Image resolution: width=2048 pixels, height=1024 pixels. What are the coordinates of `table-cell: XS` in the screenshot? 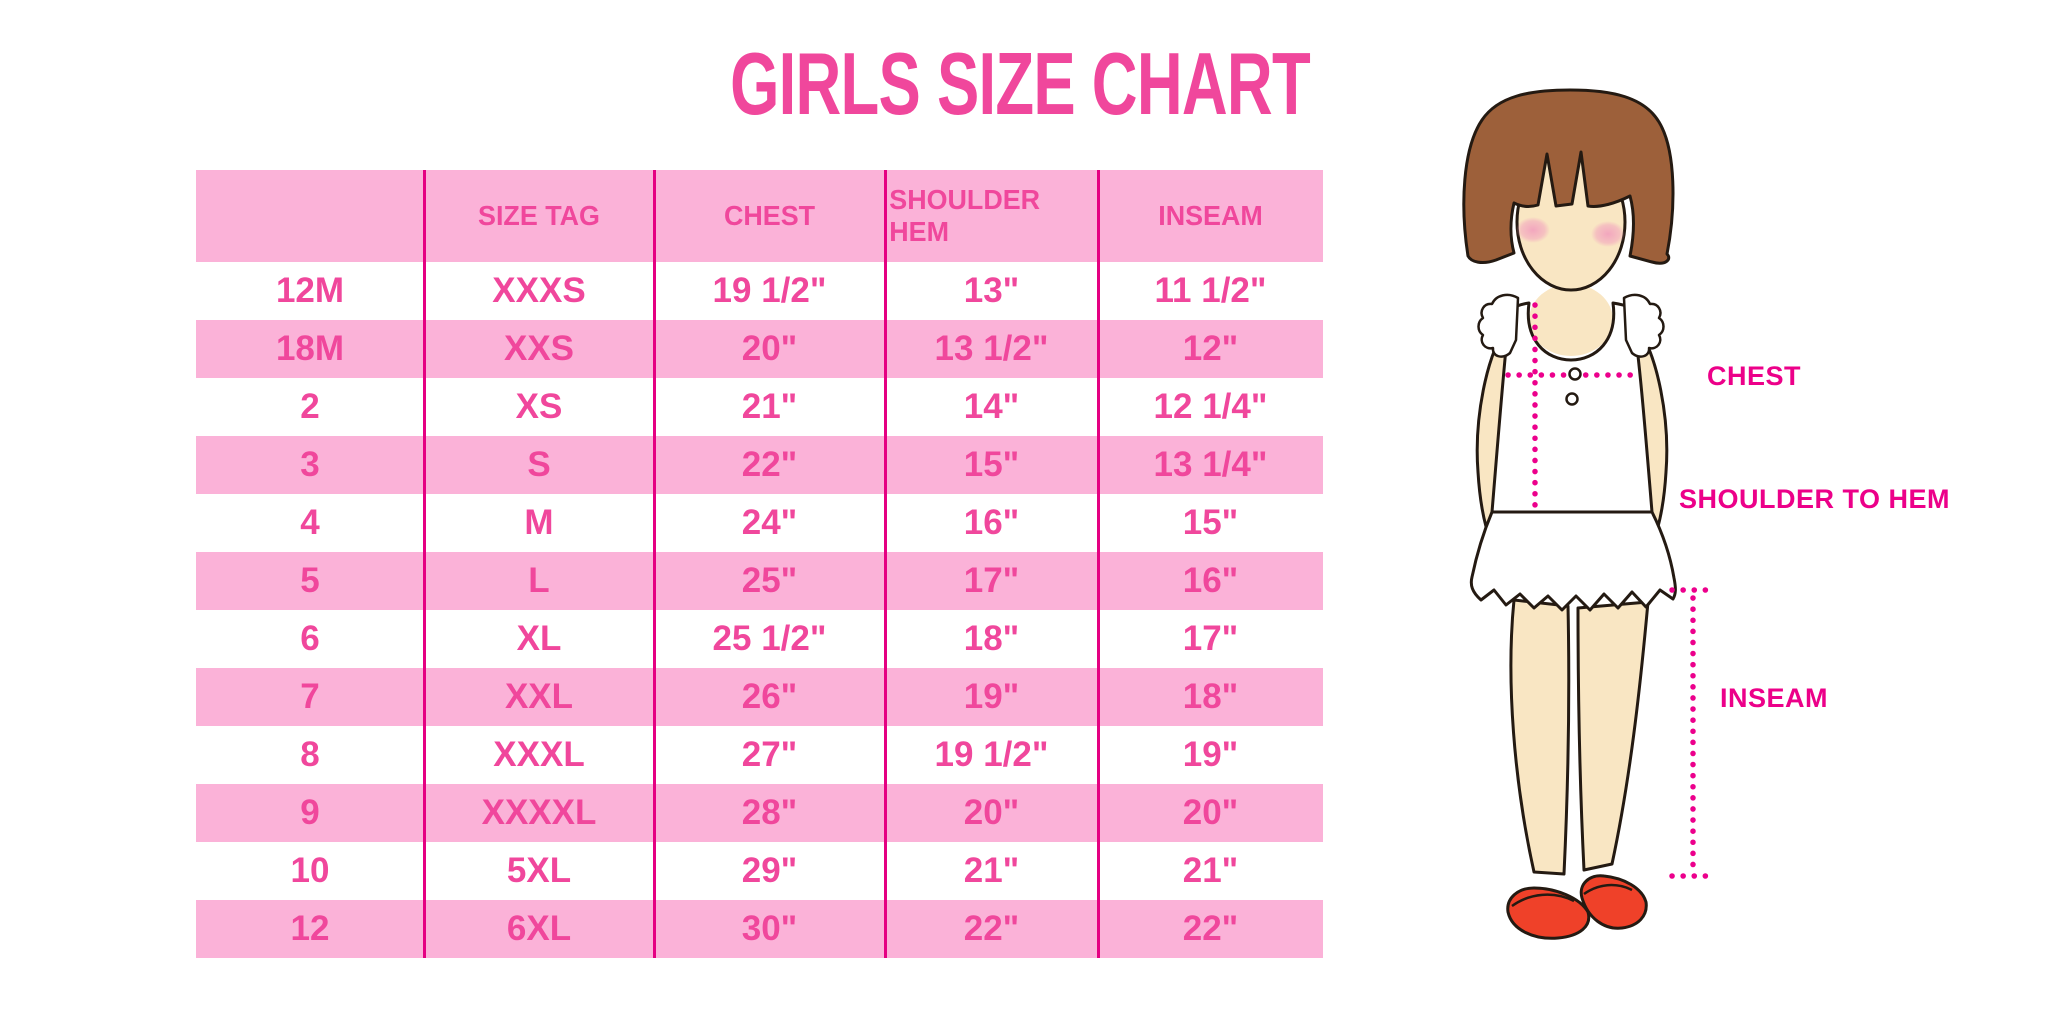 It's located at (539, 406).